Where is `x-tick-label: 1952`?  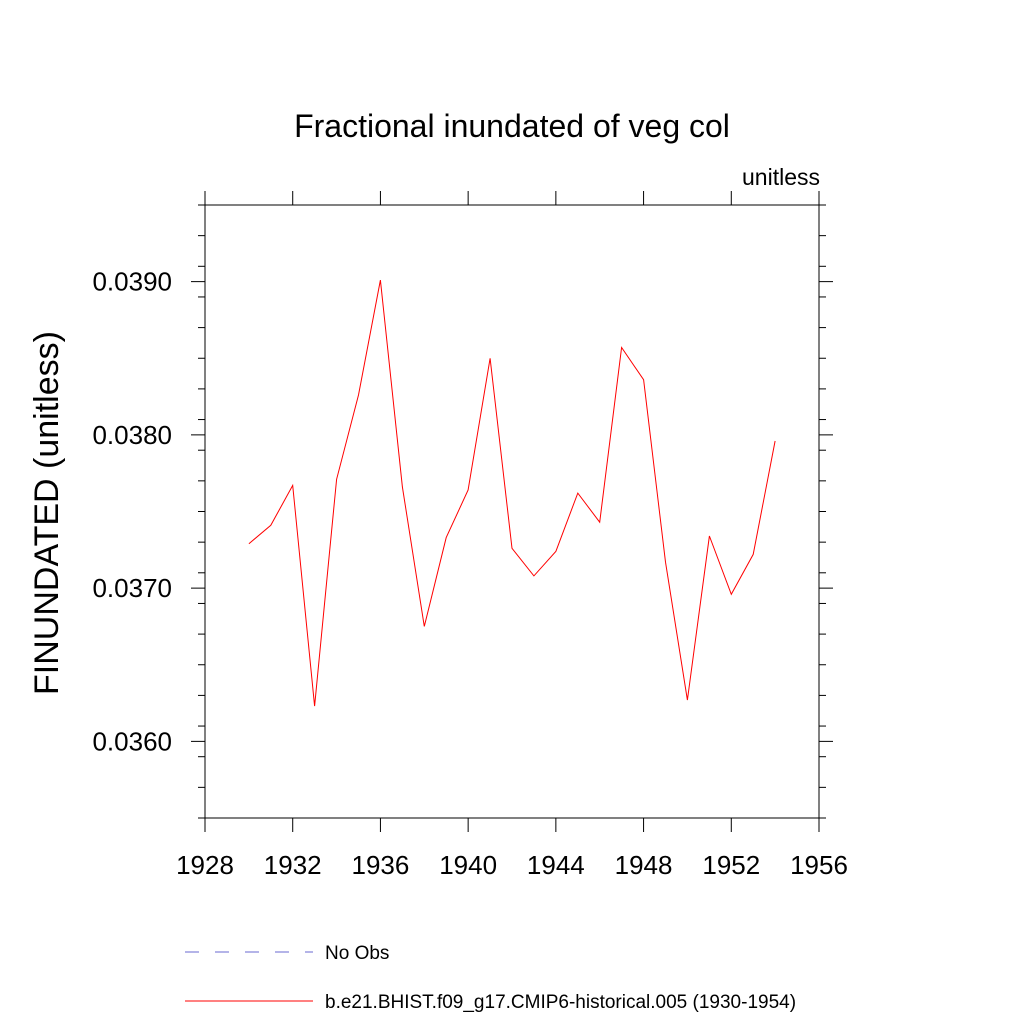 x-tick-label: 1952 is located at coordinates (731, 865).